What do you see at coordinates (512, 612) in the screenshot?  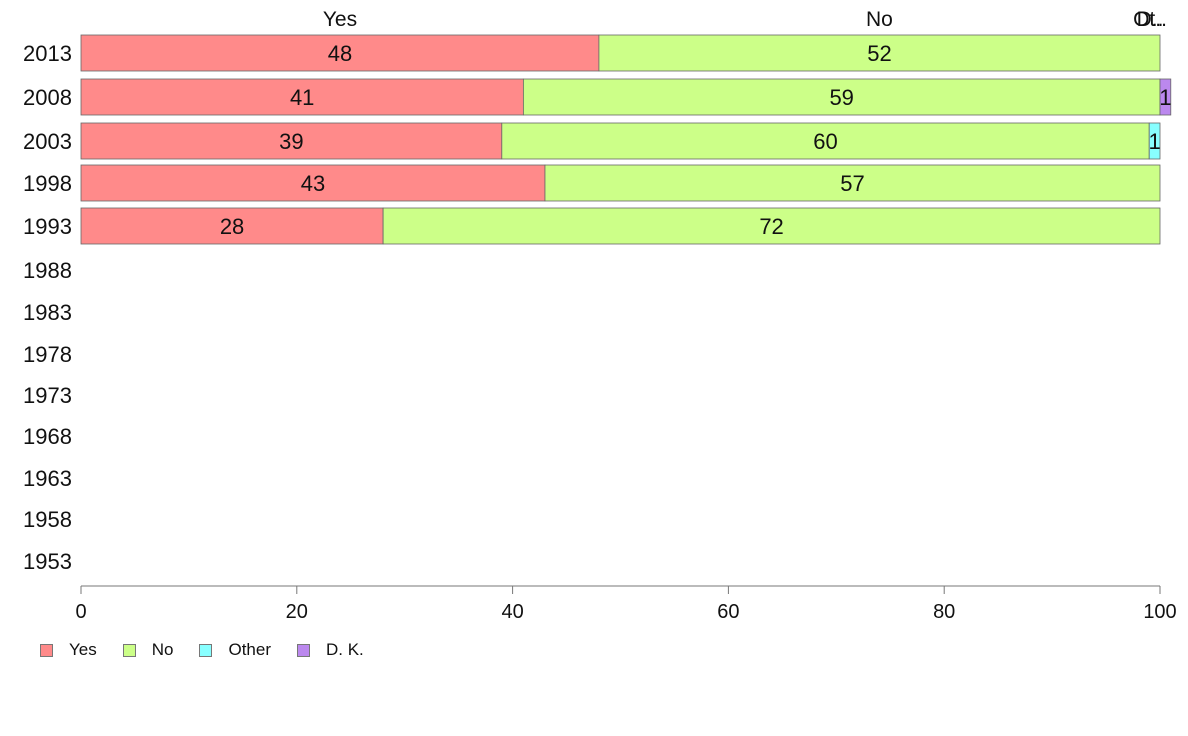 I see `x-tick-label: 40` at bounding box center [512, 612].